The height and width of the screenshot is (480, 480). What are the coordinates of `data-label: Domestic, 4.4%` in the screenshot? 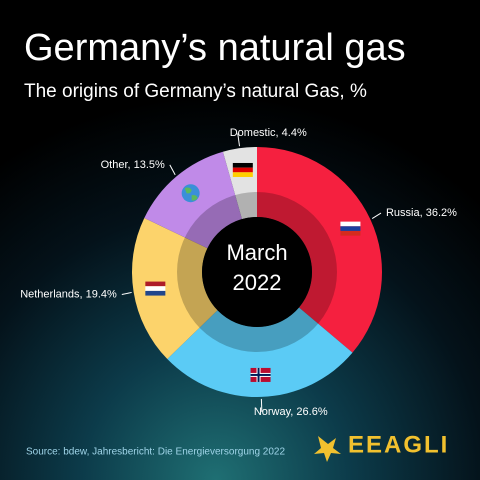 It's located at (268, 133).